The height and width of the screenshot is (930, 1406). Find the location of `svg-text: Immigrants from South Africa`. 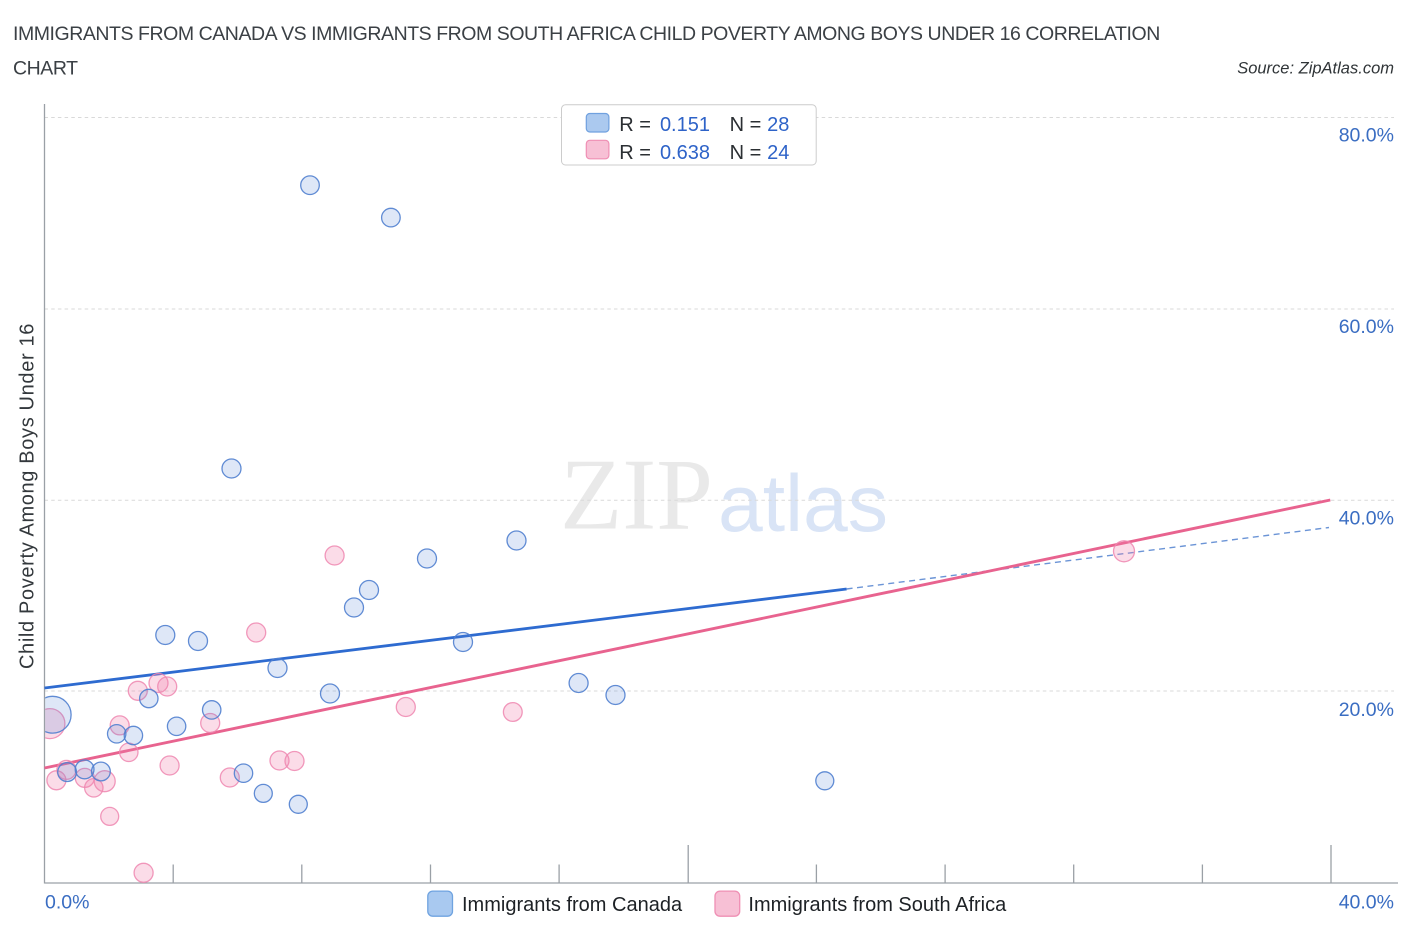

svg-text: Immigrants from South Africa is located at coordinates (877, 905).